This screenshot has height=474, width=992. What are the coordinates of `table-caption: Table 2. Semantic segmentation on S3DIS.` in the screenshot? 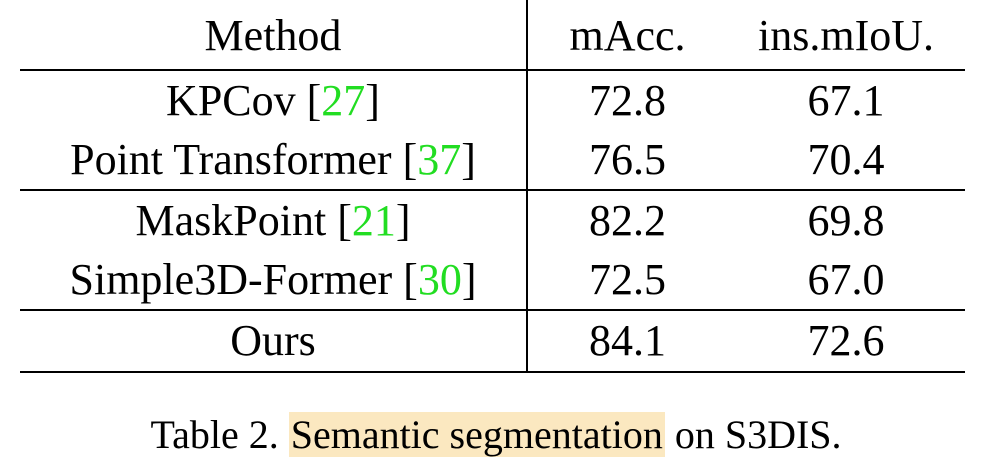 It's located at (496, 435).